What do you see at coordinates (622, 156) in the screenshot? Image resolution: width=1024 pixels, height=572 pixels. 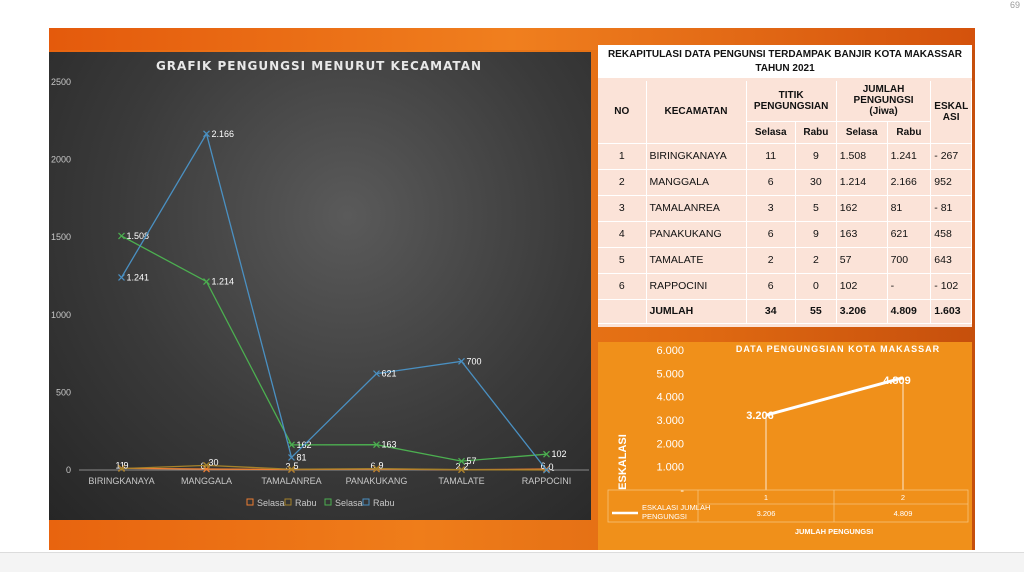 I see `cell-no: 1` at bounding box center [622, 156].